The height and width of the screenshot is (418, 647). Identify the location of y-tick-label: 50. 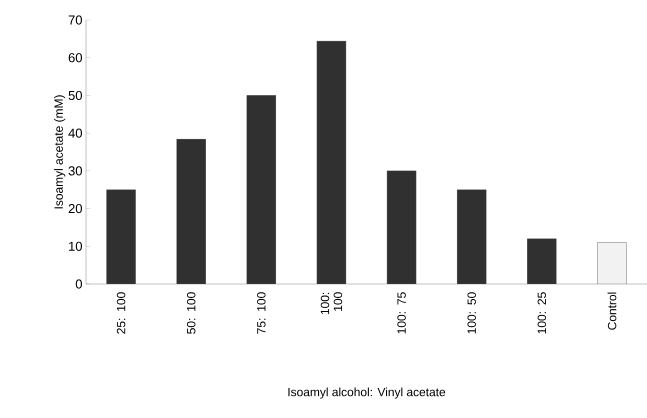
(75, 95).